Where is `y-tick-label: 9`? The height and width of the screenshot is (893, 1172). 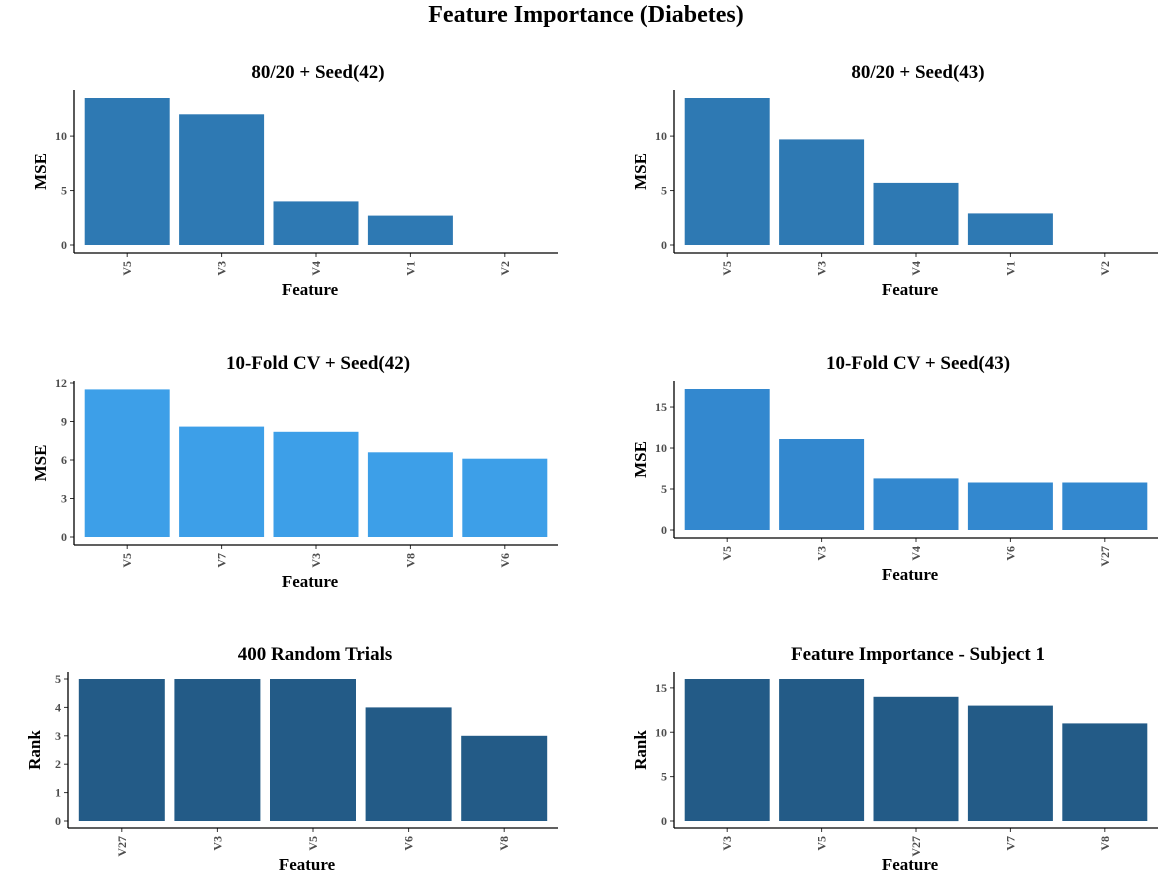
y-tick-label: 9 is located at coordinates (64, 422).